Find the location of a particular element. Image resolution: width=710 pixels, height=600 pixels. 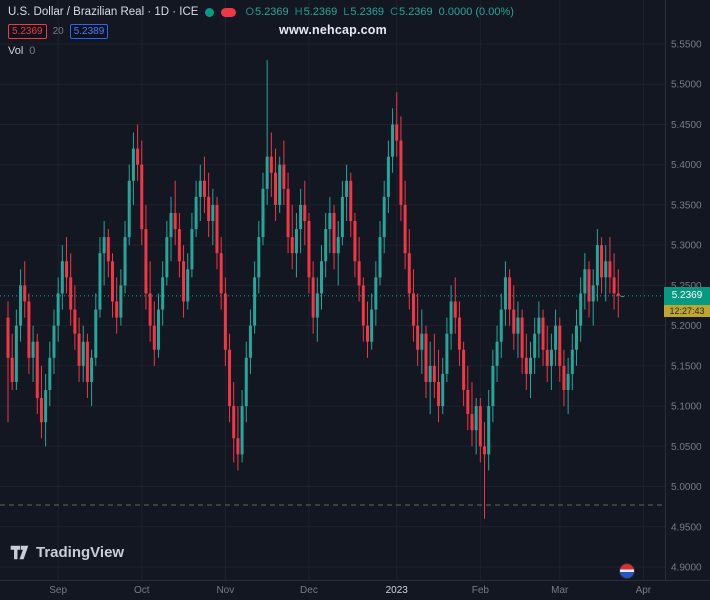

price-tick-label: 5.1500 is located at coordinates (686, 366).